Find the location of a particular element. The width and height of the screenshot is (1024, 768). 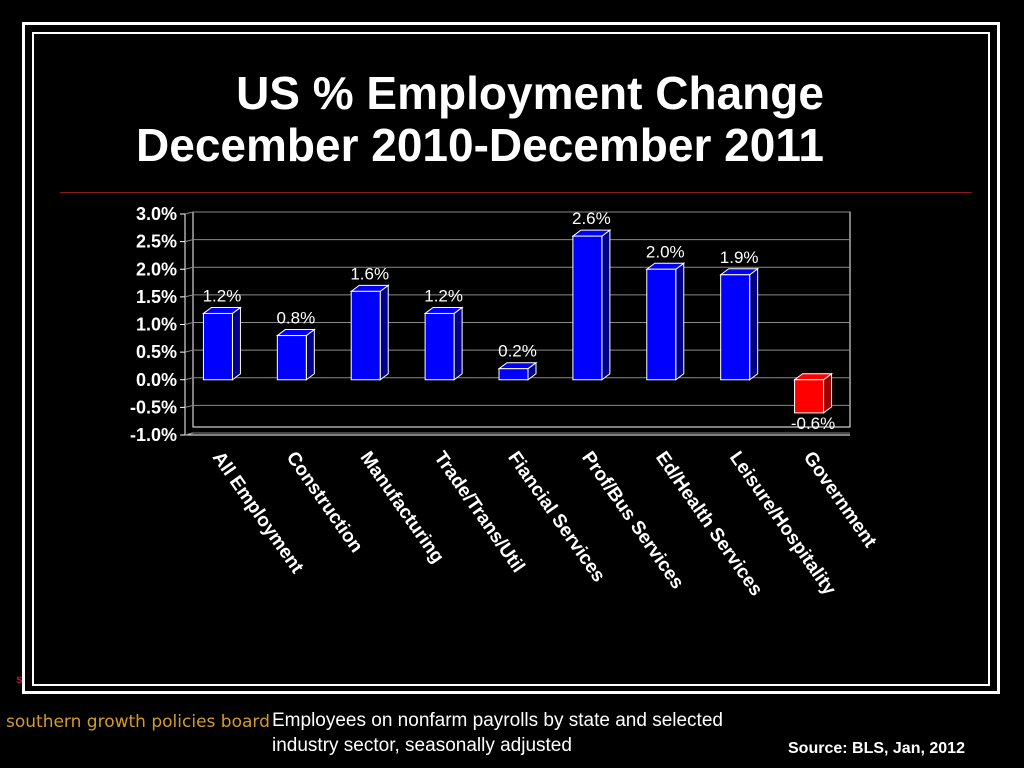

data-label: -0.6% is located at coordinates (813, 423).